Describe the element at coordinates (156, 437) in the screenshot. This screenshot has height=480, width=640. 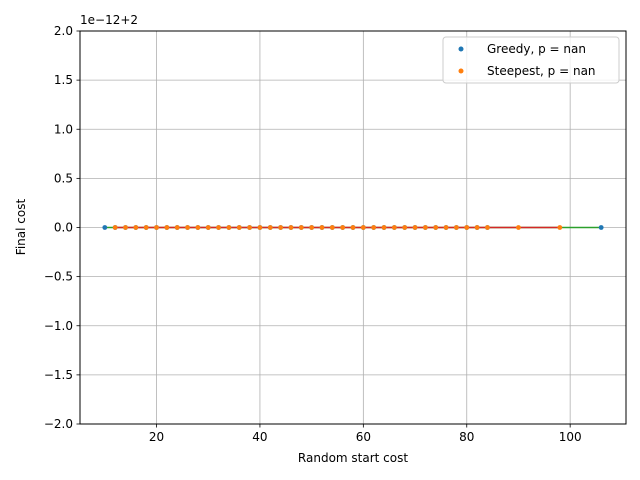
I see `x-tick-label: 20` at that location.